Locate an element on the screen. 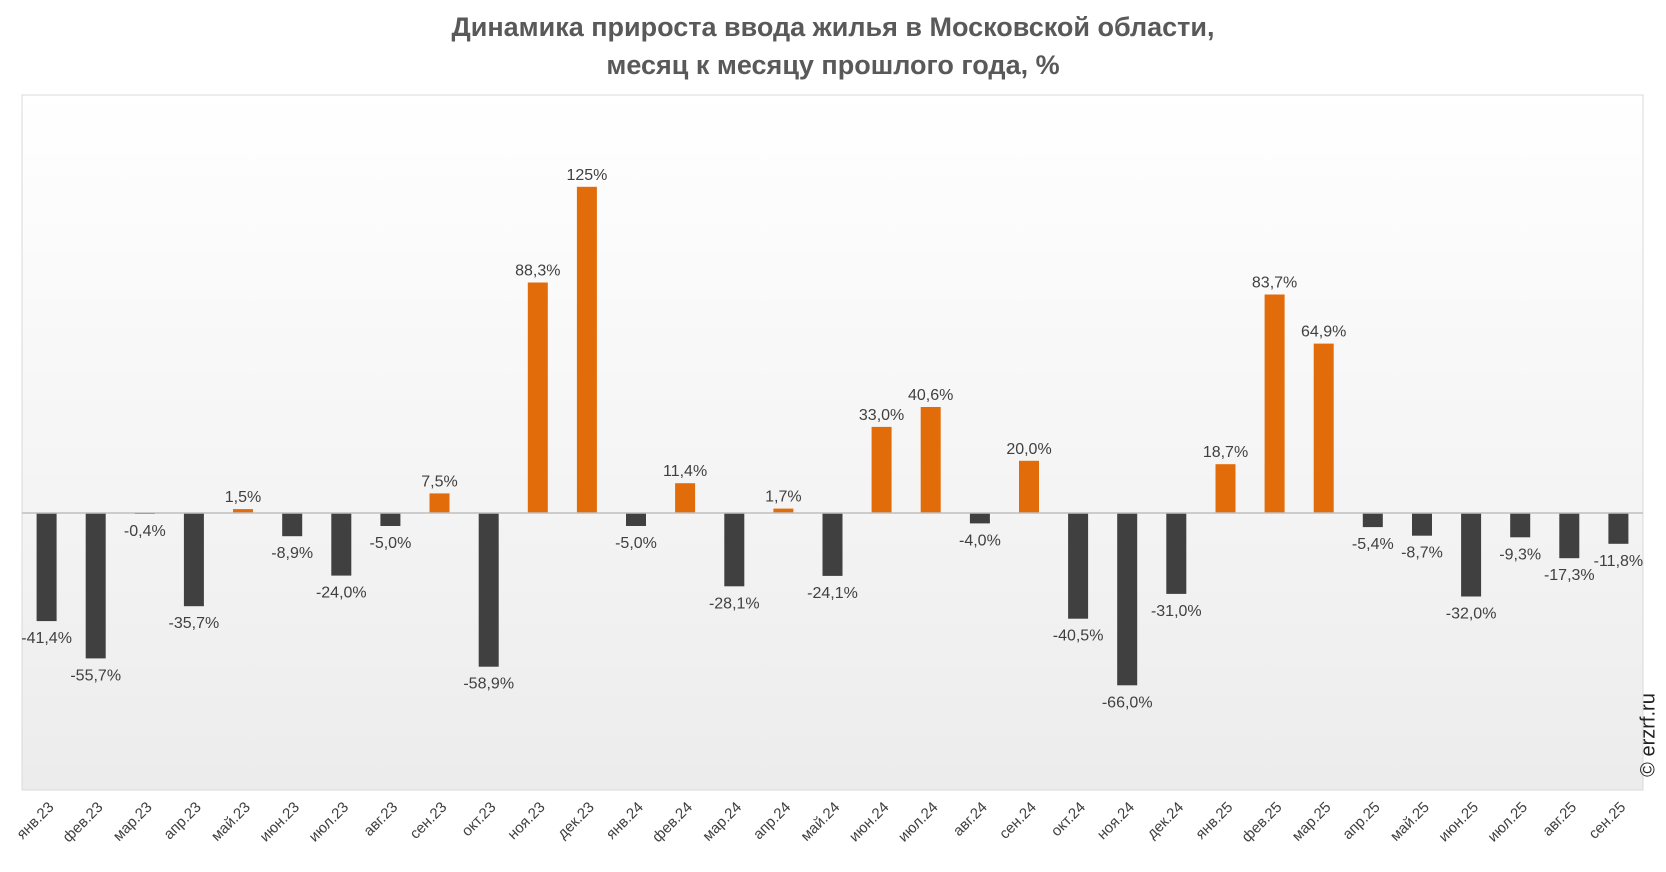 The height and width of the screenshot is (872, 1666). x-tick-label: апр.23 is located at coordinates (182, 821).